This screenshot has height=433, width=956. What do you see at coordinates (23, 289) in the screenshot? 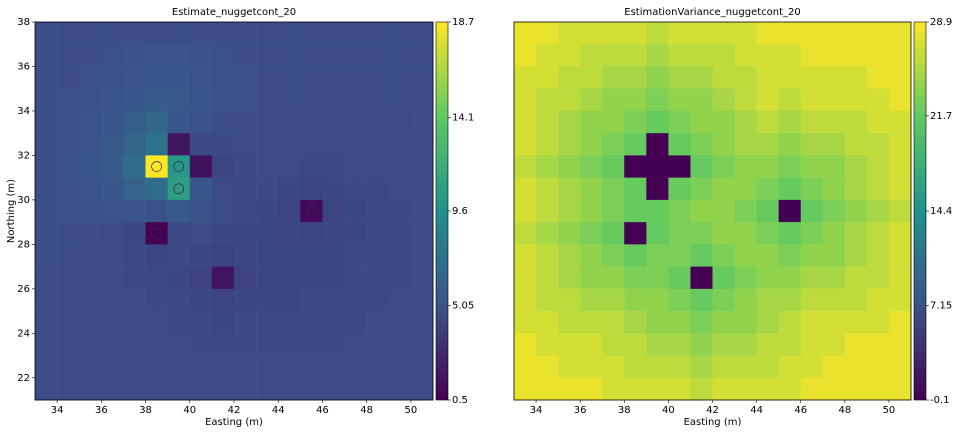
I see `y-tick-label: 26` at bounding box center [23, 289].